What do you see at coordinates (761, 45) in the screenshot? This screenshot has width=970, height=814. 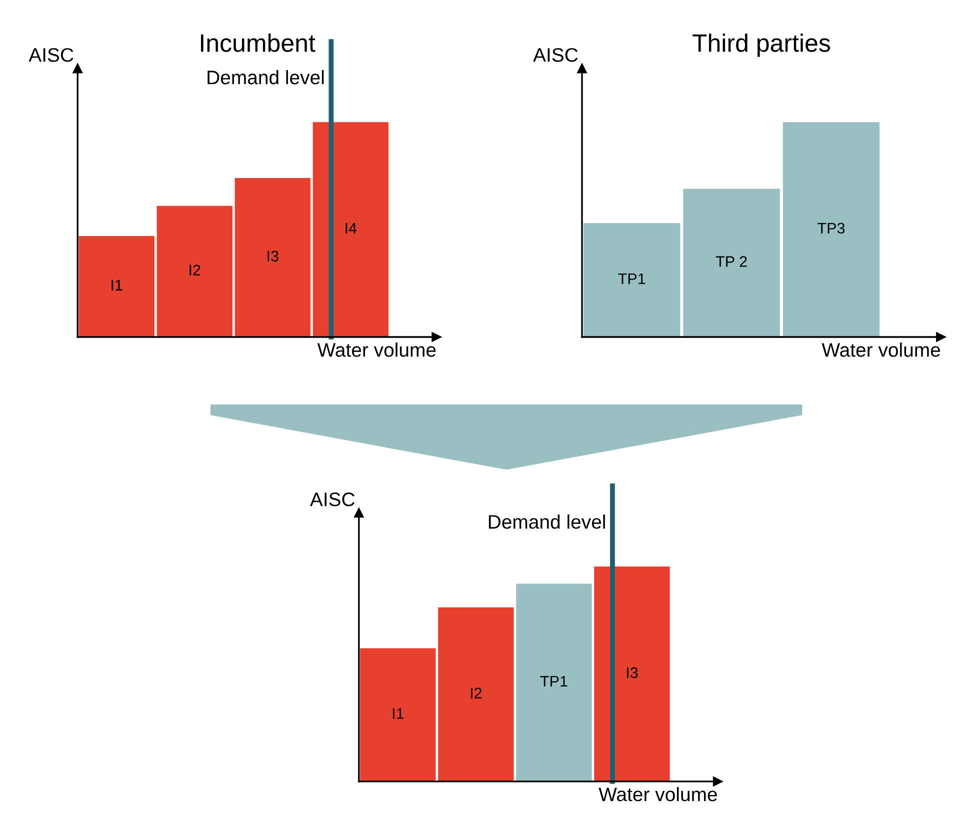 I see `chart-title: Third parties` at bounding box center [761, 45].